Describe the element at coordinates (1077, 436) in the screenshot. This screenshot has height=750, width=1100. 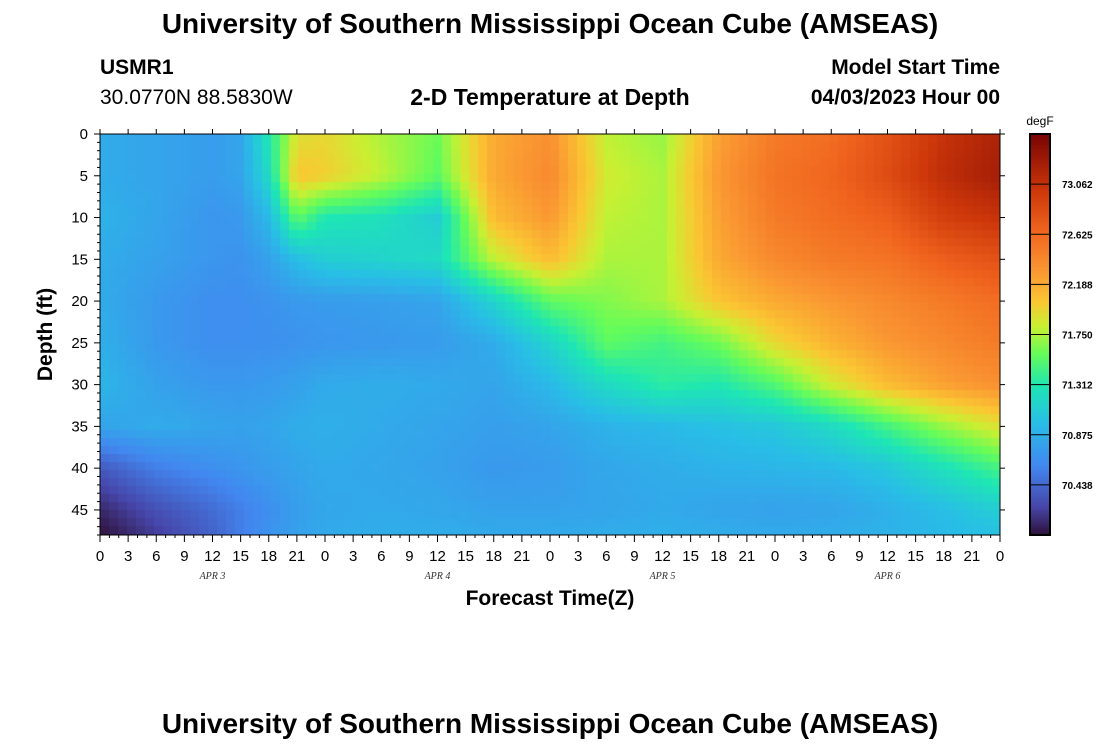
I see `colorbar-tick-label: 70.875` at that location.